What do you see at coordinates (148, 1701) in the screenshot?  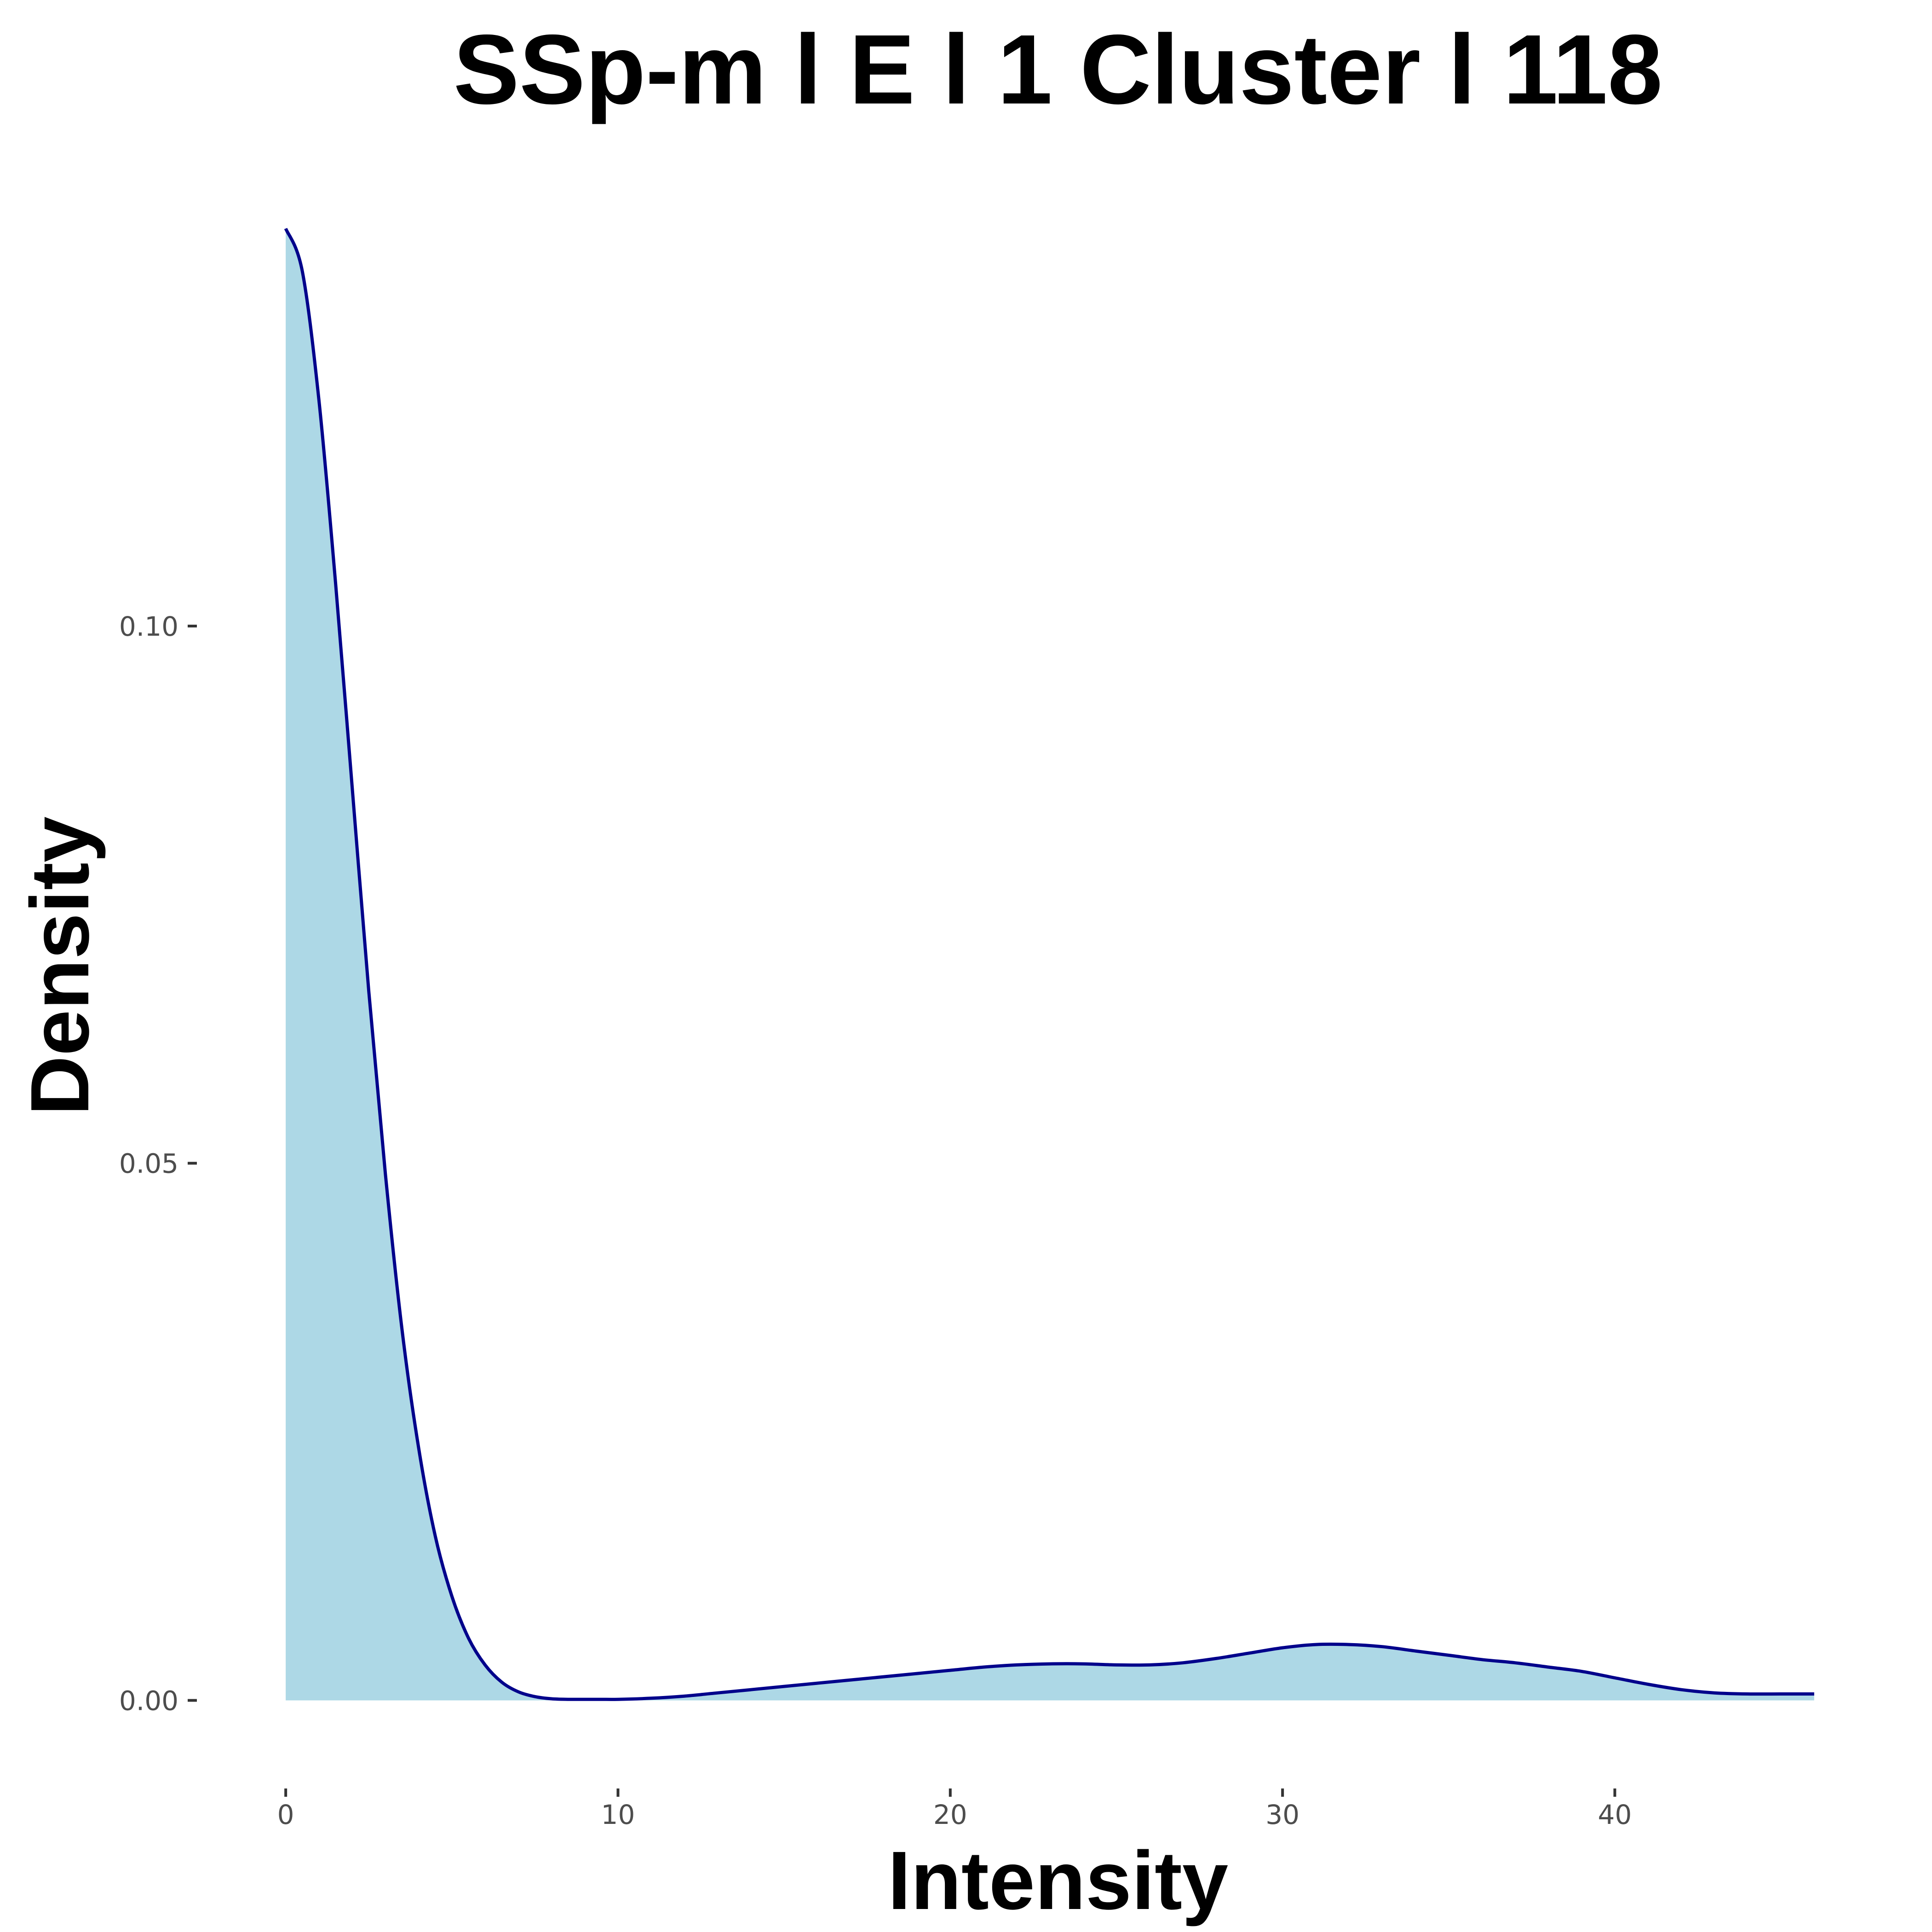 I see `y-tick-label: 0.00` at bounding box center [148, 1701].